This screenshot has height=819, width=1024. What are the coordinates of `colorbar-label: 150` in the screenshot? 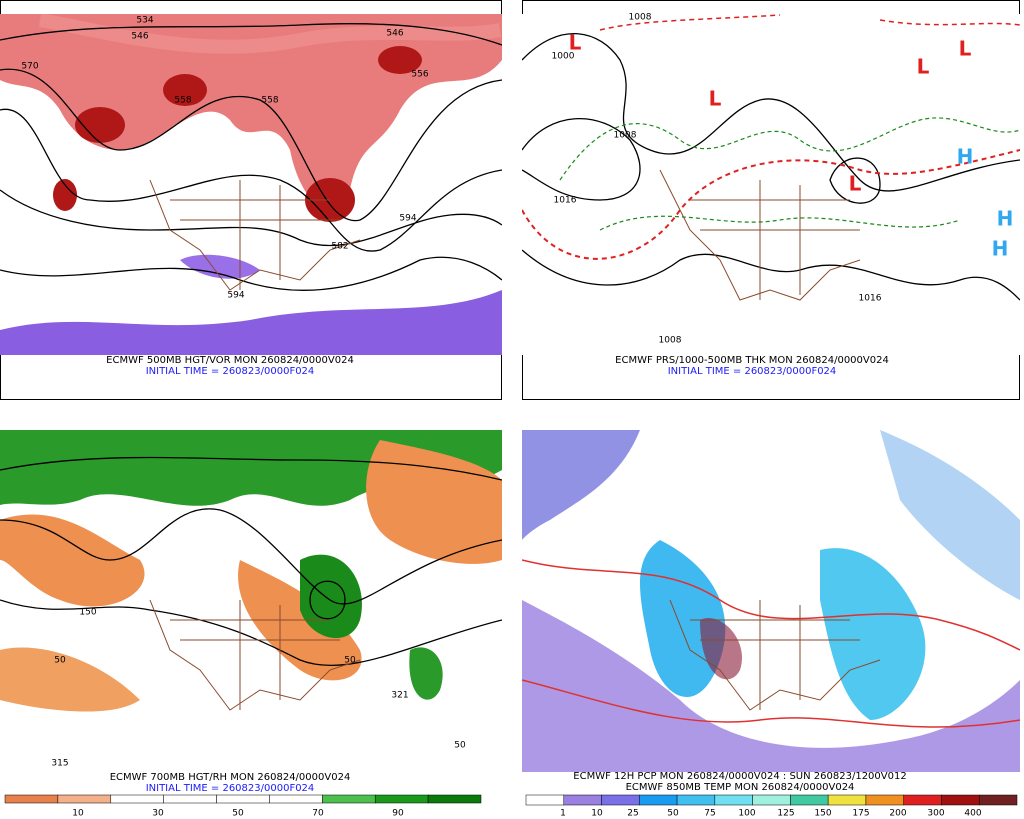 It's located at (822, 814).